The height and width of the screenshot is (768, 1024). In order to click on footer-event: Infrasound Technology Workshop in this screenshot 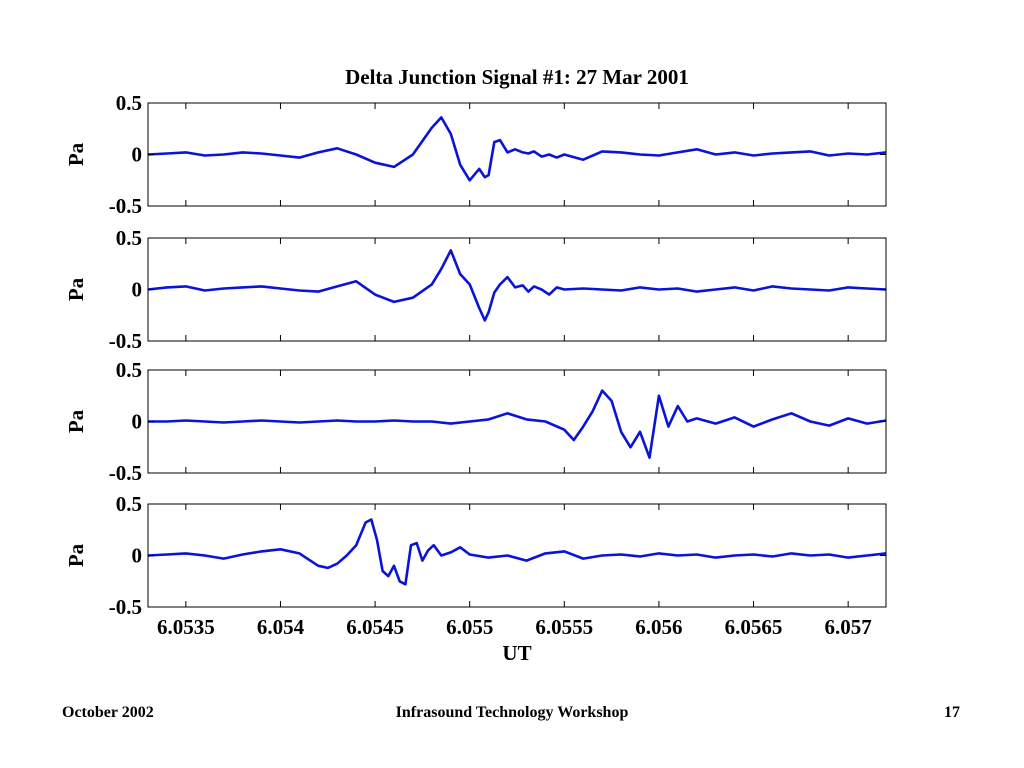, I will do `click(512, 712)`.